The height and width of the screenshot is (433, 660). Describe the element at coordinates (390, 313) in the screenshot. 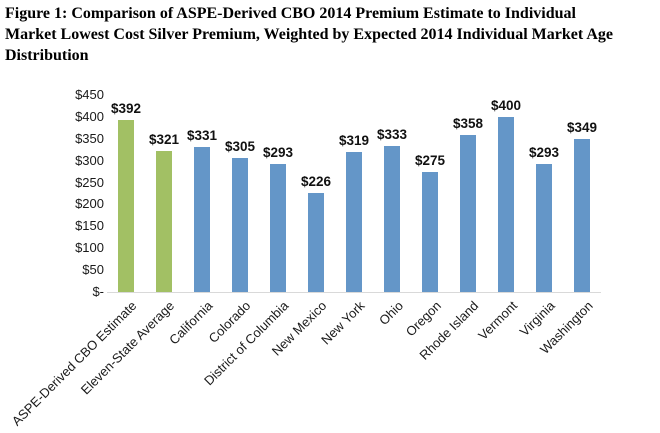

I see `x-category-label: Ohio` at that location.